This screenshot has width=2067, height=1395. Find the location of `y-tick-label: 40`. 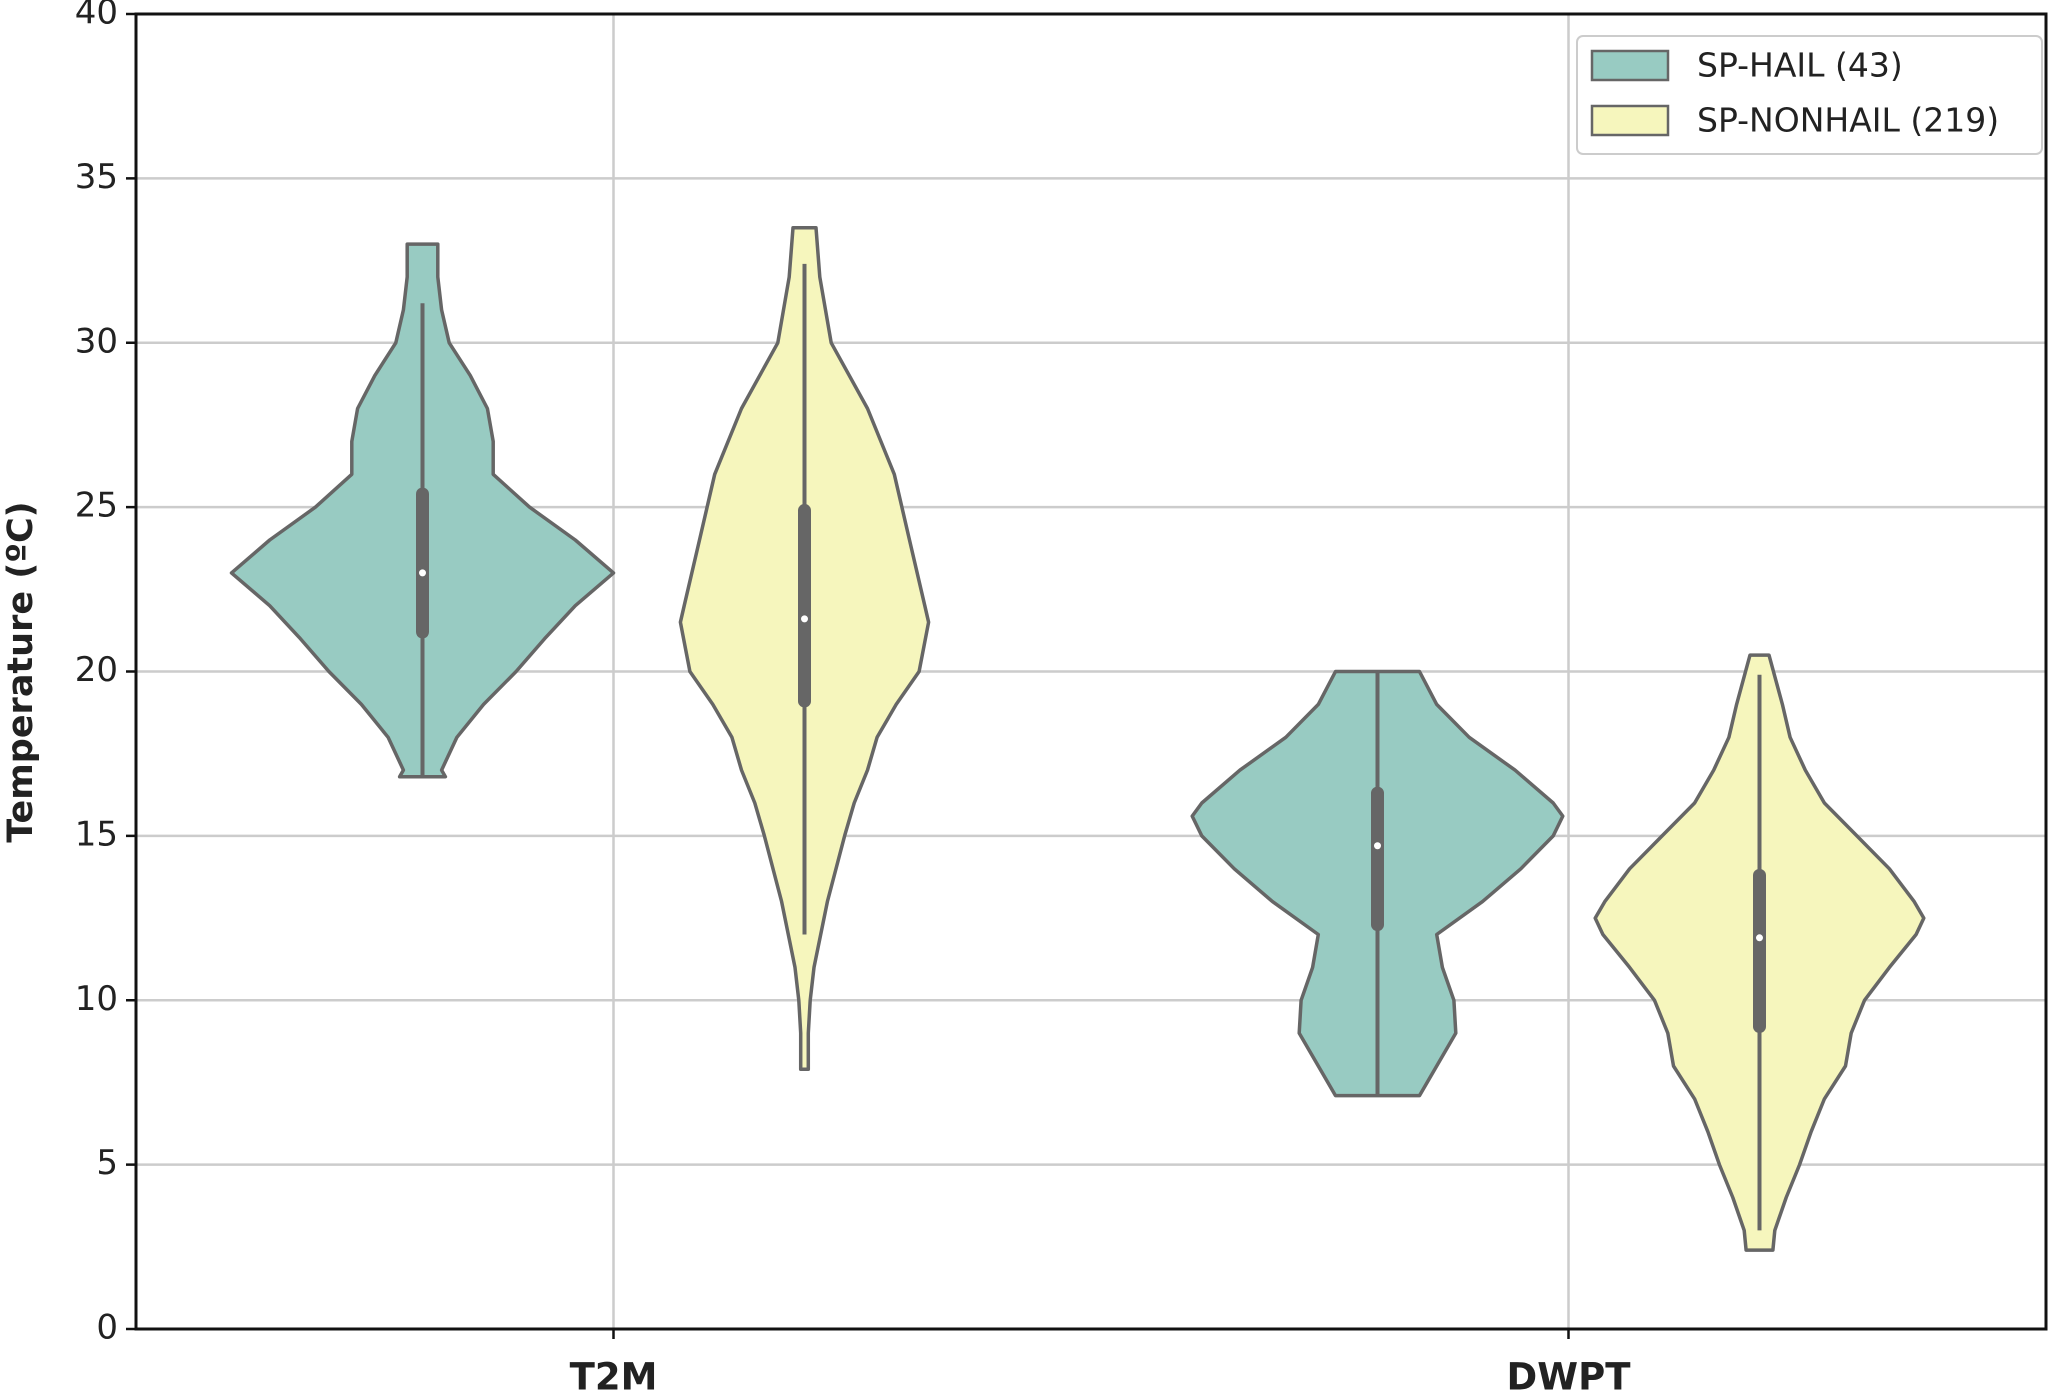

y-tick-label: 40 is located at coordinates (96, 16).